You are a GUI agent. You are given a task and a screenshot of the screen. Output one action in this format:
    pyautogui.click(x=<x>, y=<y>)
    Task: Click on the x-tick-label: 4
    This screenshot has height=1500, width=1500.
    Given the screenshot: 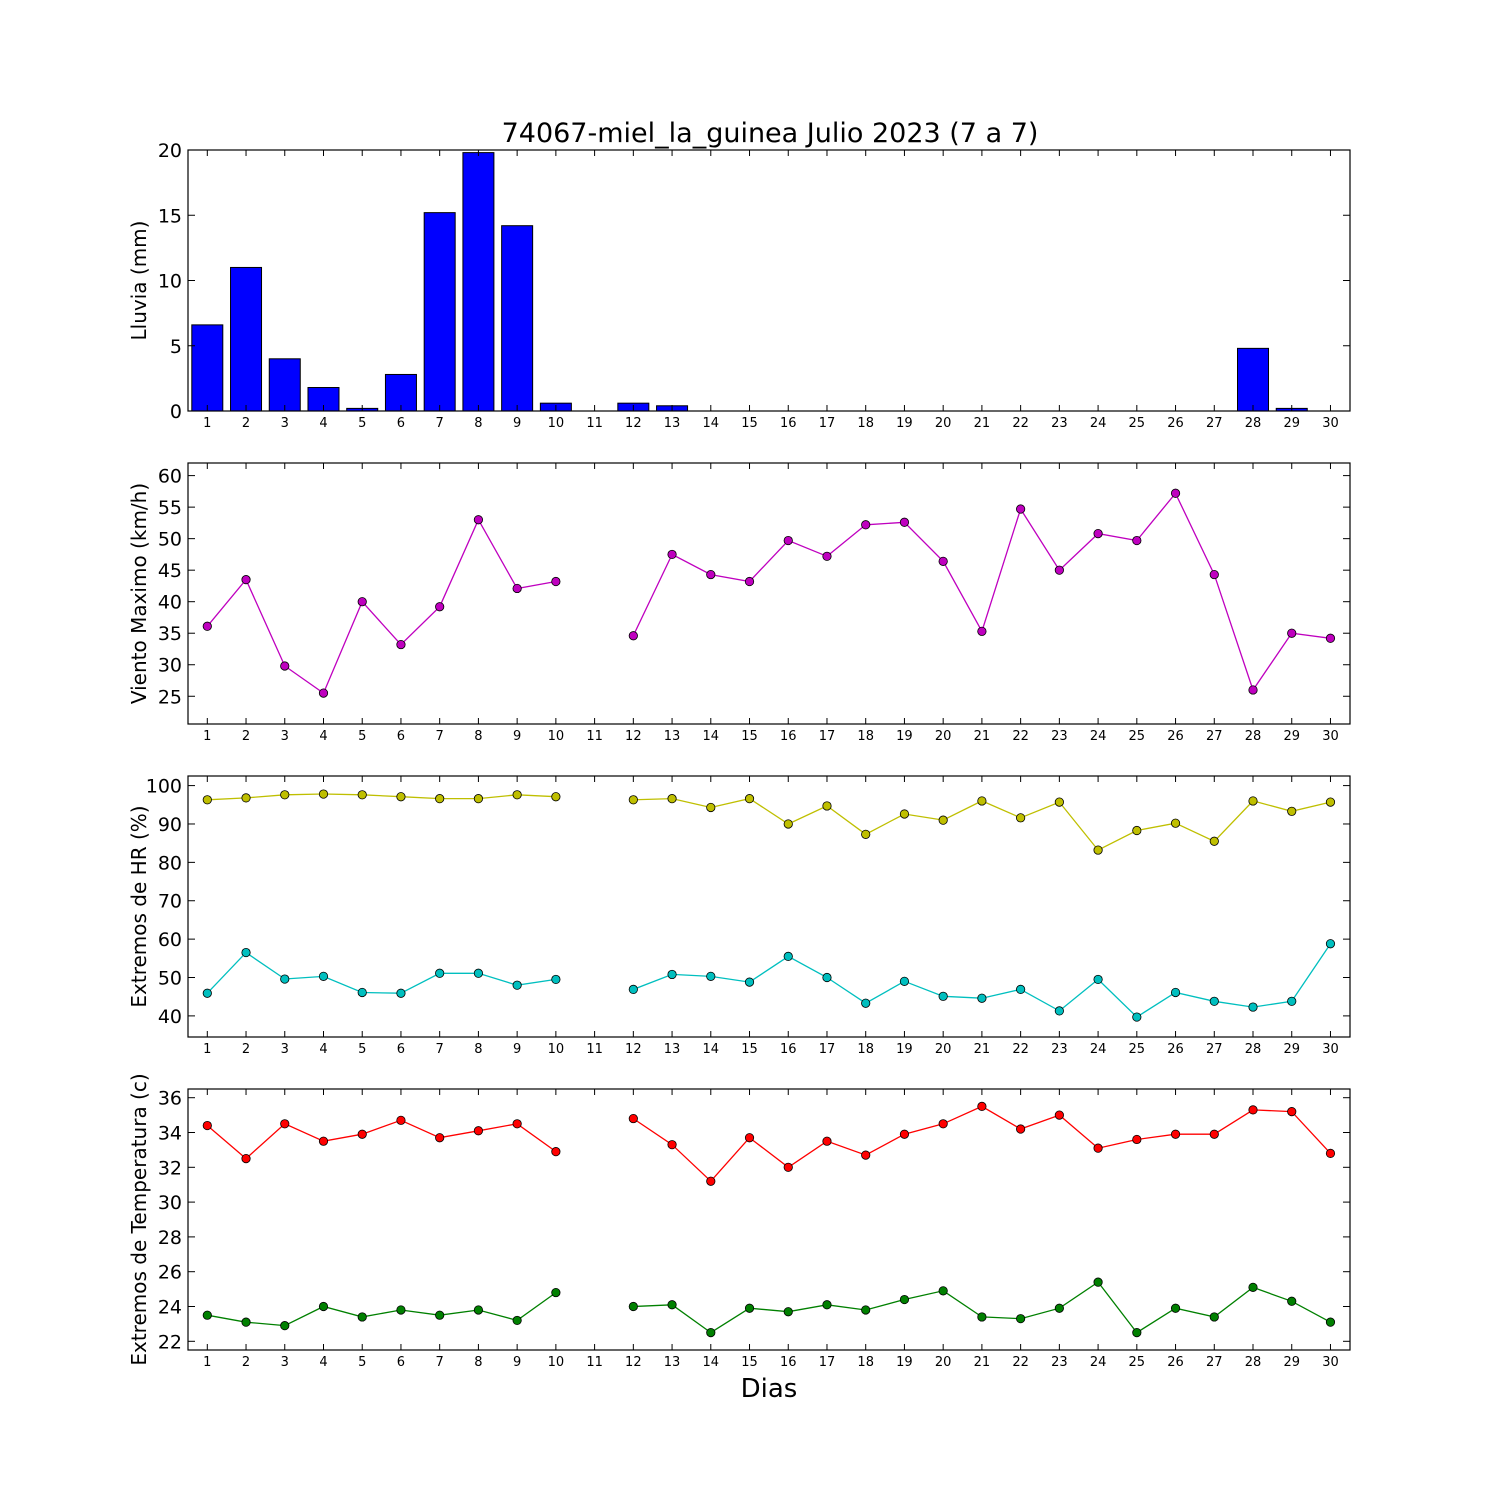 What is the action you would take?
    pyautogui.click(x=323, y=423)
    